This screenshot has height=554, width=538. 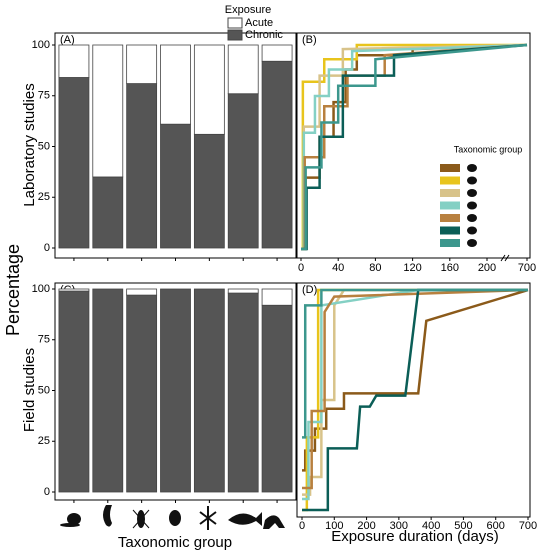 I want to click on x-tick-label: 500, so click(x=463, y=526).